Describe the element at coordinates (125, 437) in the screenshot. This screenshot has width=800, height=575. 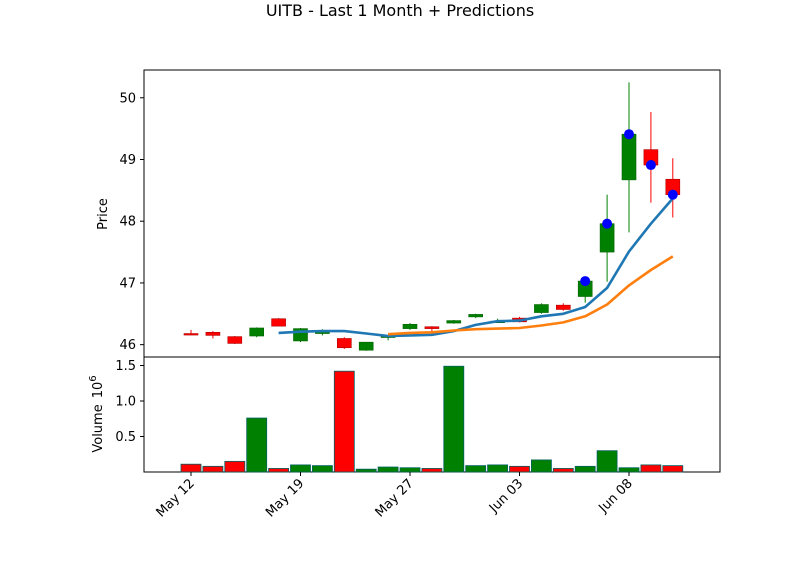
I see `volume-ytick-label: 0.5` at that location.